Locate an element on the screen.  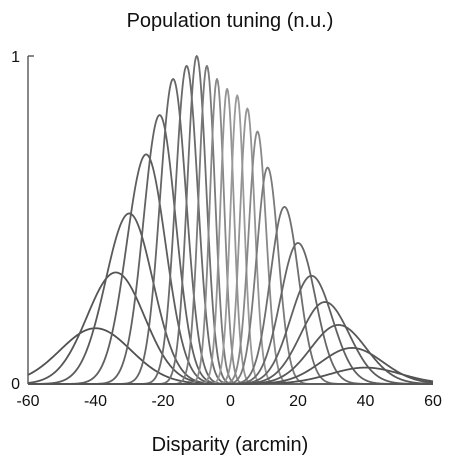
x-tick-label: -40 is located at coordinates (95, 401).